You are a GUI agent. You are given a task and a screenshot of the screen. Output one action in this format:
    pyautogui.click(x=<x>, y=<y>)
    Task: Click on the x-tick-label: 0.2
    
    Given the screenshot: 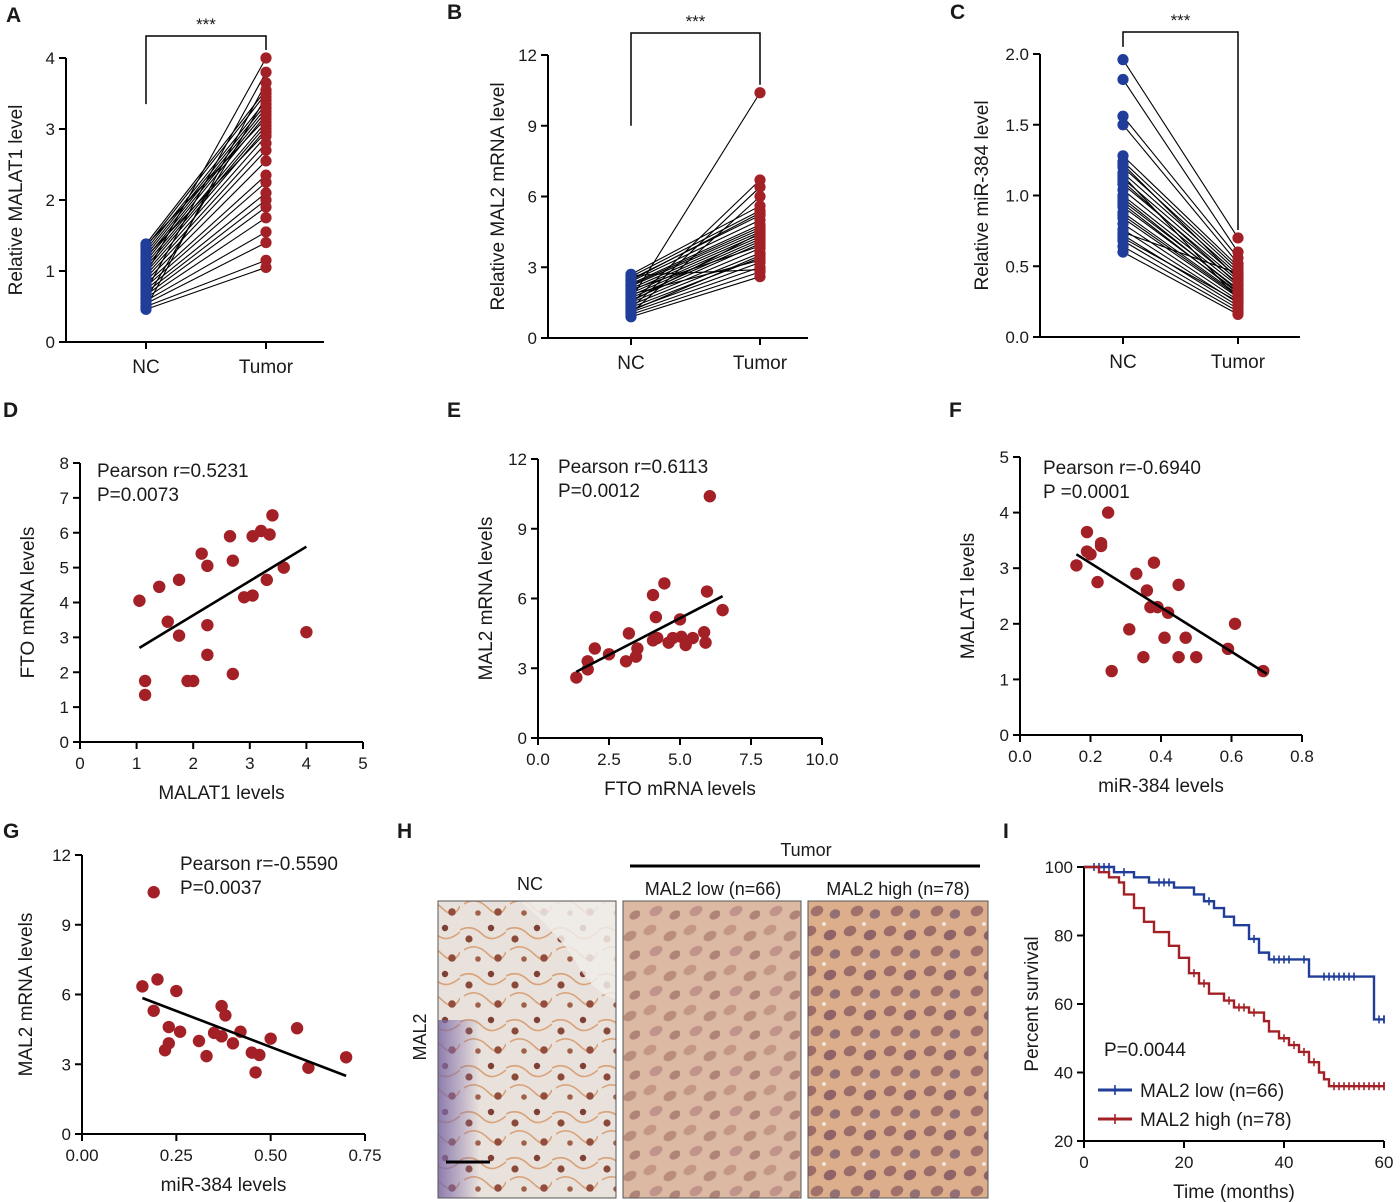 What is the action you would take?
    pyautogui.click(x=1091, y=756)
    